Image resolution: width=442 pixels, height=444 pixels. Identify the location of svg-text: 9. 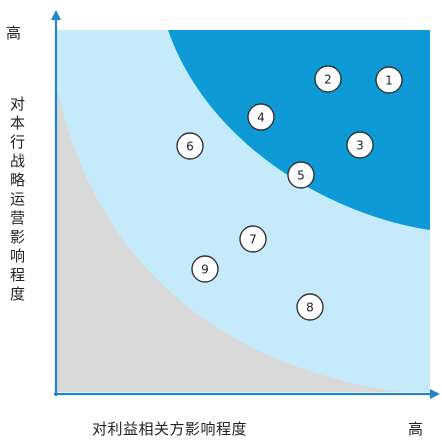
(205, 270).